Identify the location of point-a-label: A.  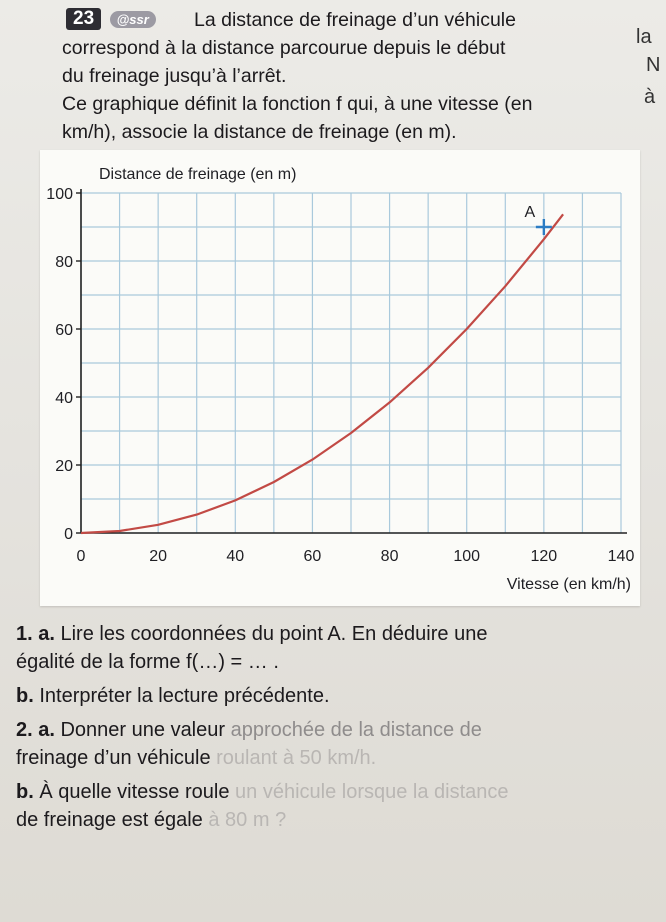
(530, 212).